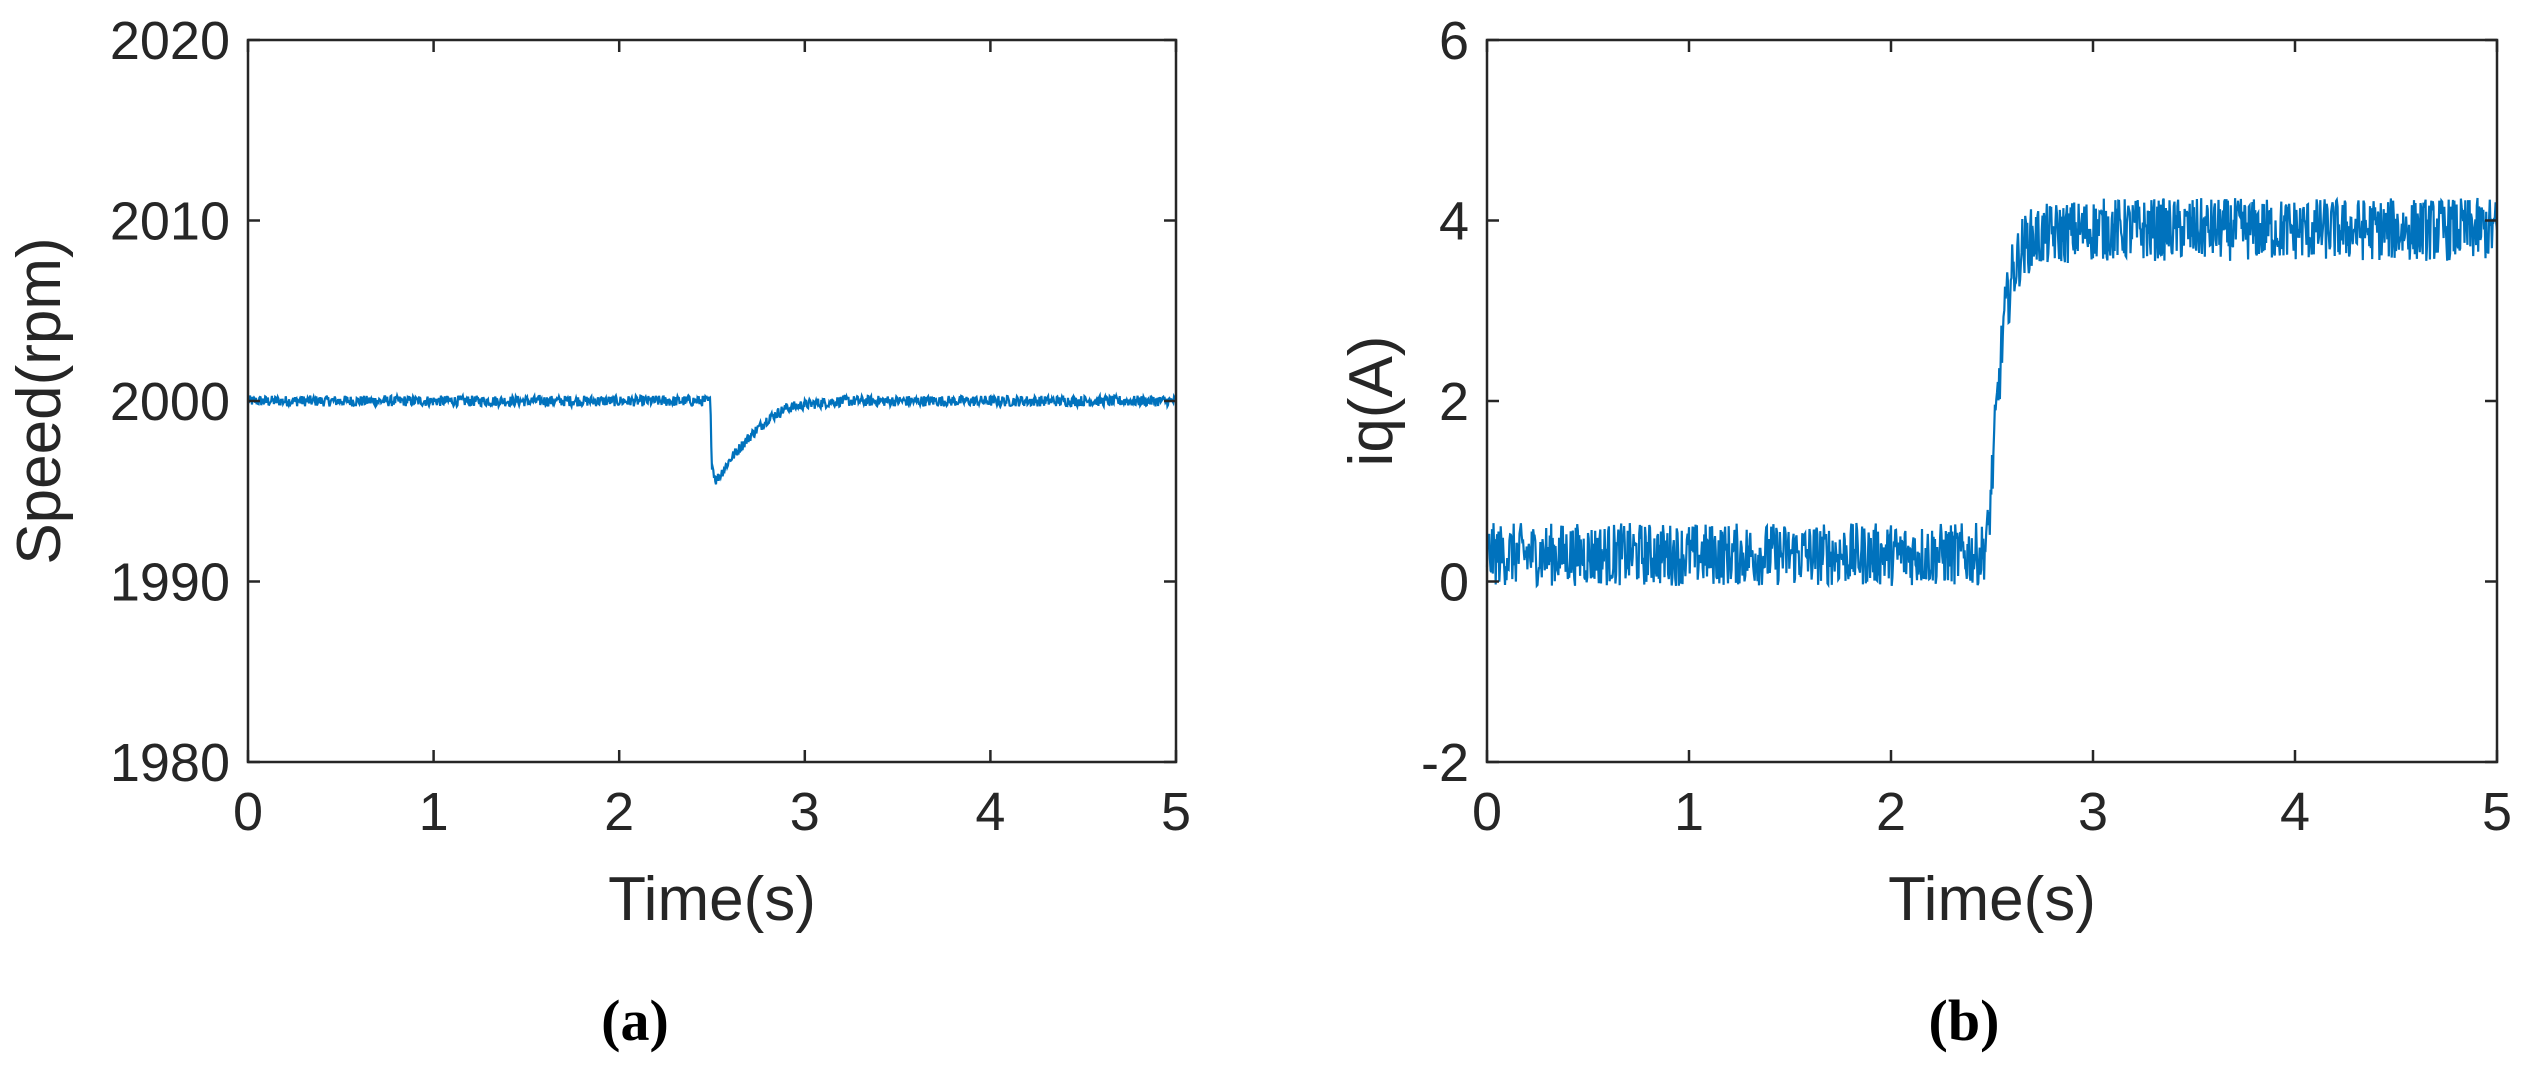  I want to click on x-tick-label-a-4: 4, so click(990, 812).